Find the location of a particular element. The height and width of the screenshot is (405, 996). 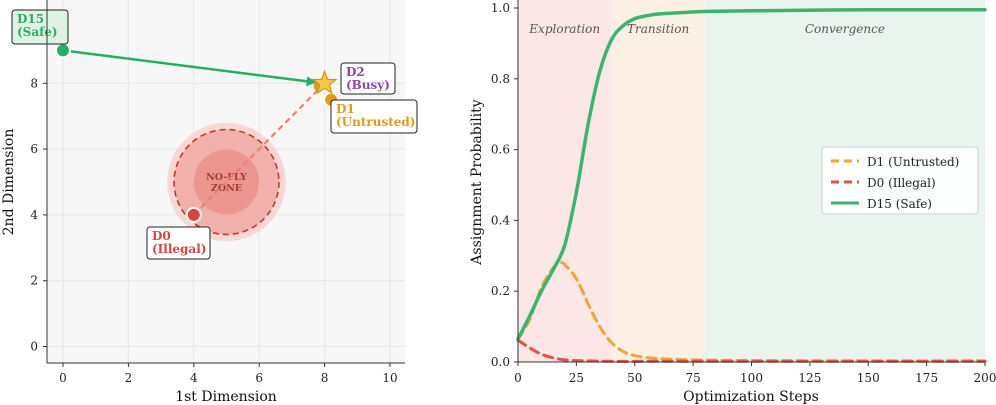

left-y-tick-label: 8 is located at coordinates (34, 83).